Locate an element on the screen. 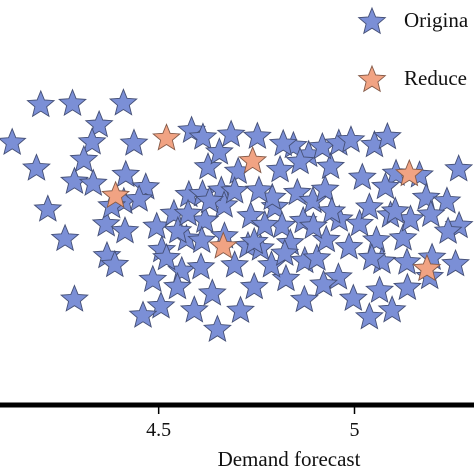 The width and height of the screenshot is (474, 474). legend-marker-reduce is located at coordinates (372, 78).